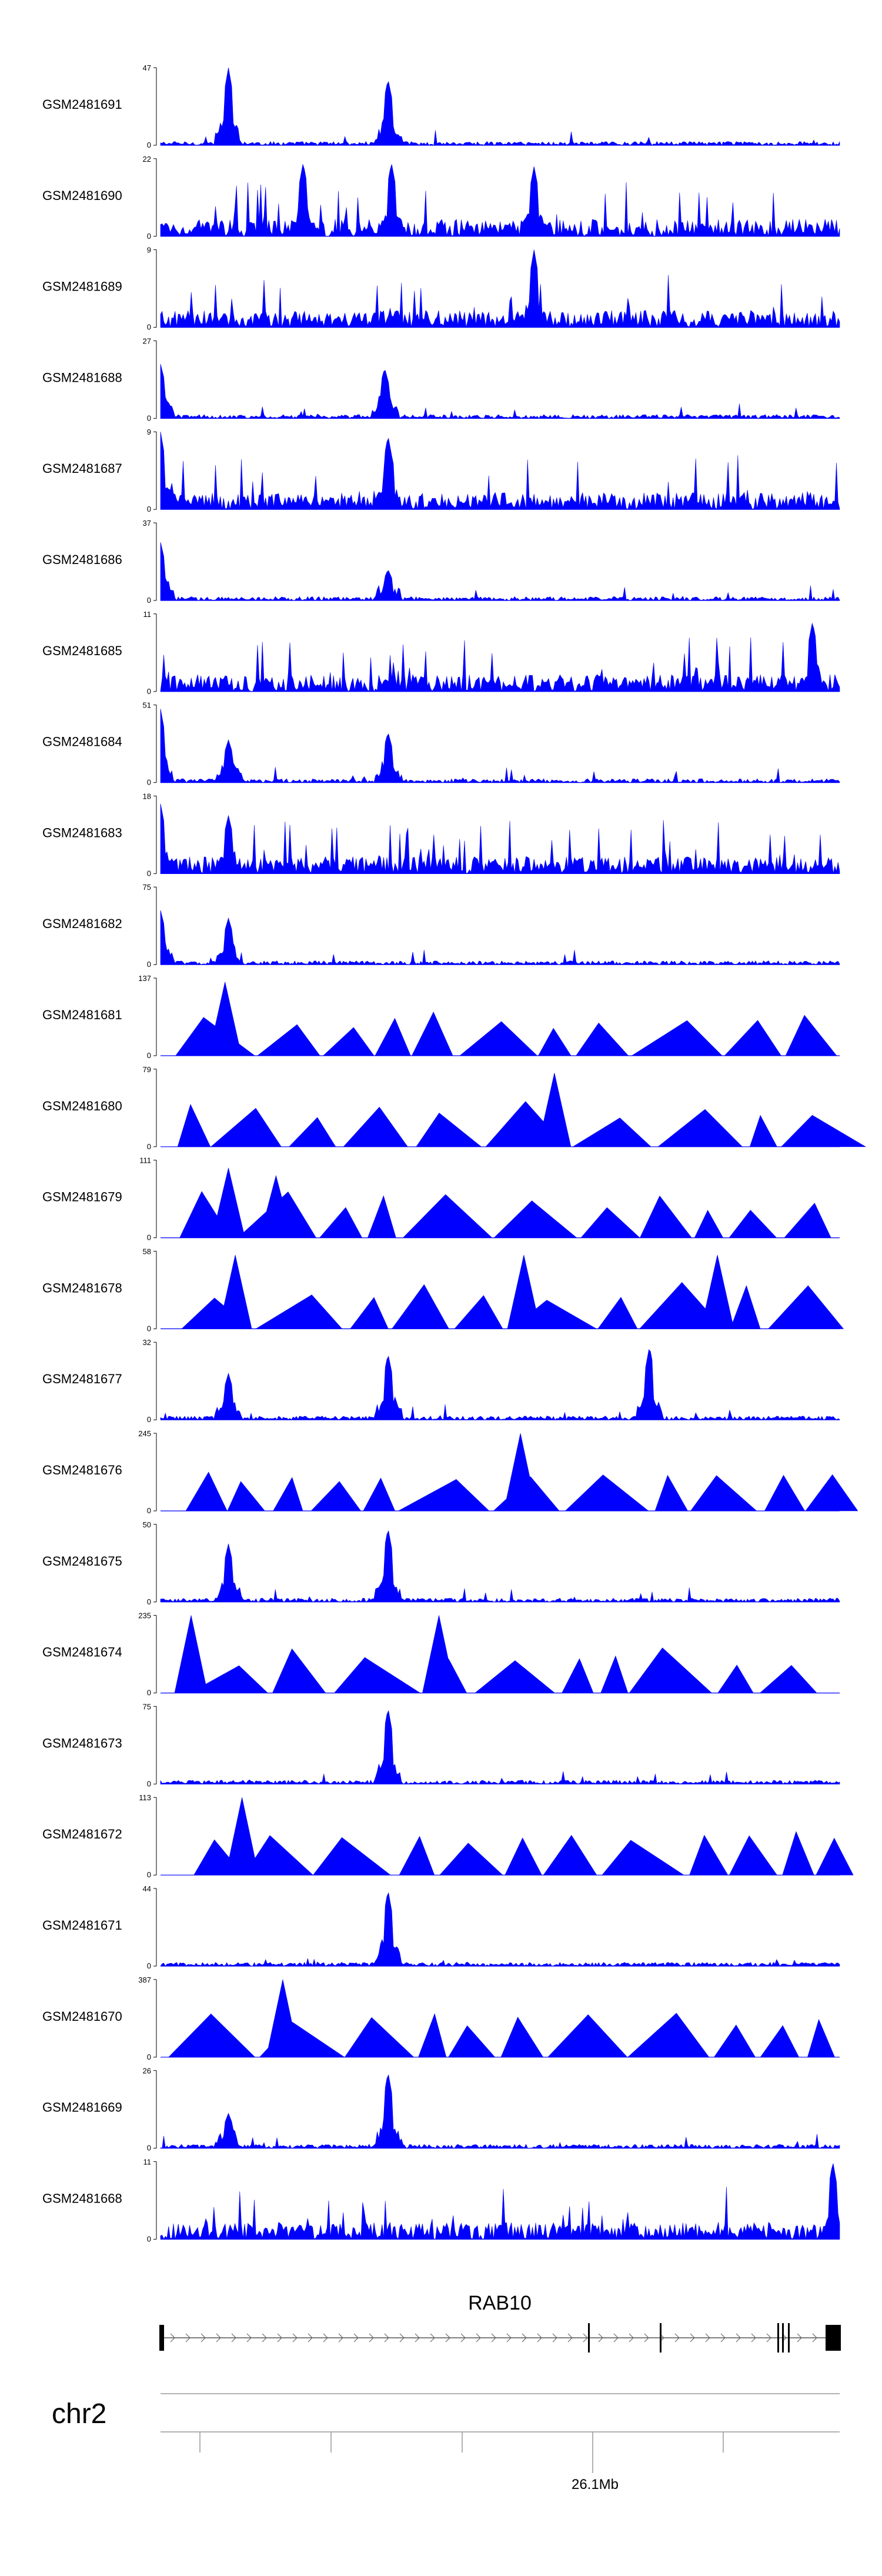  Describe the element at coordinates (147, 796) in the screenshot. I see `y-max-label: 18` at that location.